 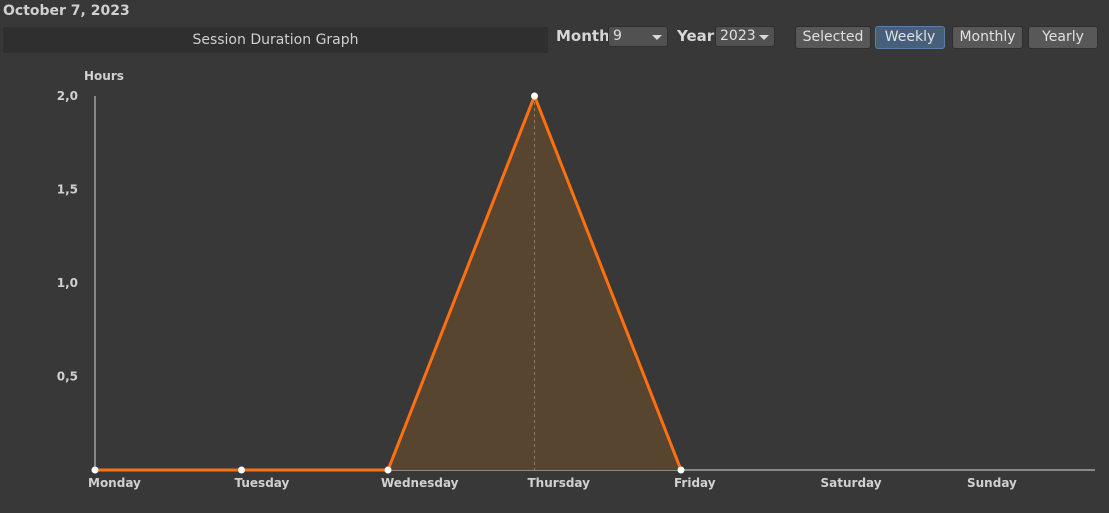 I want to click on y-tick-label: 1,5, so click(x=67, y=190).